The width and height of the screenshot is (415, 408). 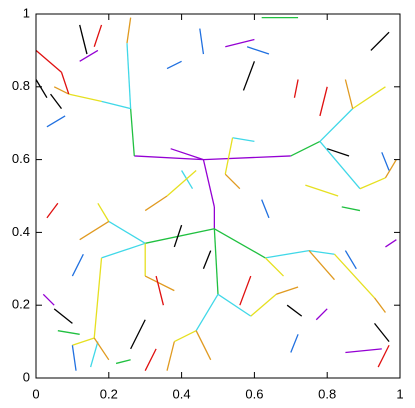 What do you see at coordinates (21, 85) in the screenshot?
I see `y-tick-label: 0.8` at bounding box center [21, 85].